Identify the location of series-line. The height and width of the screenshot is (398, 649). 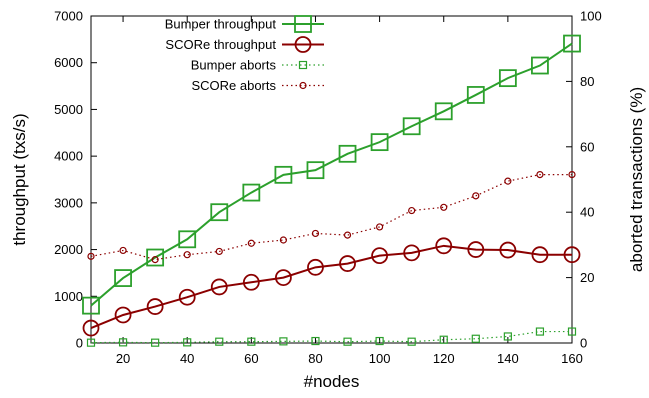
(331, 337).